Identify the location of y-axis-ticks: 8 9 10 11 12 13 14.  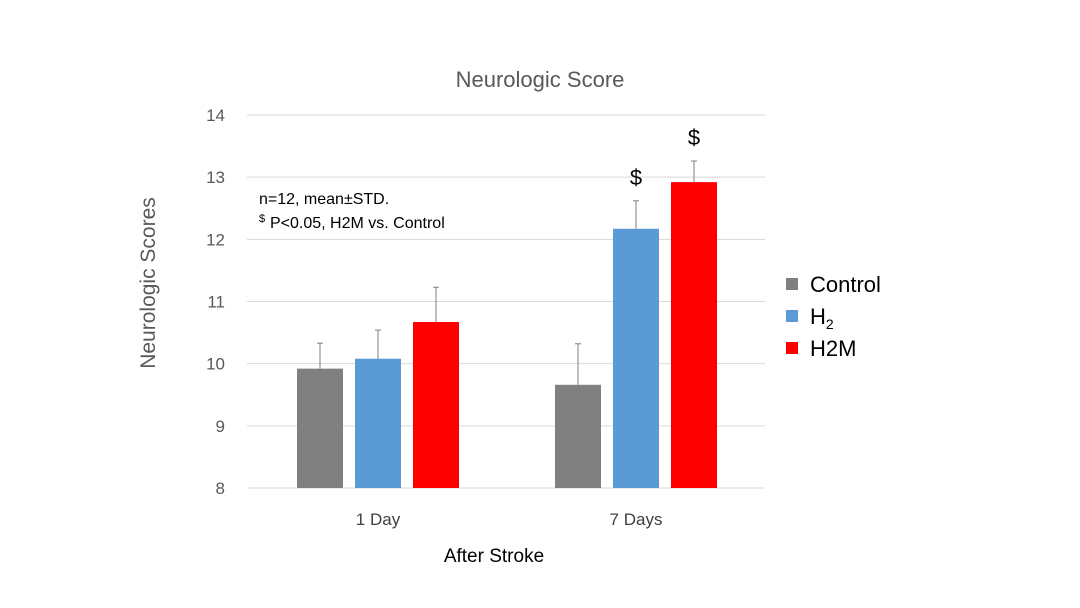
(215, 302).